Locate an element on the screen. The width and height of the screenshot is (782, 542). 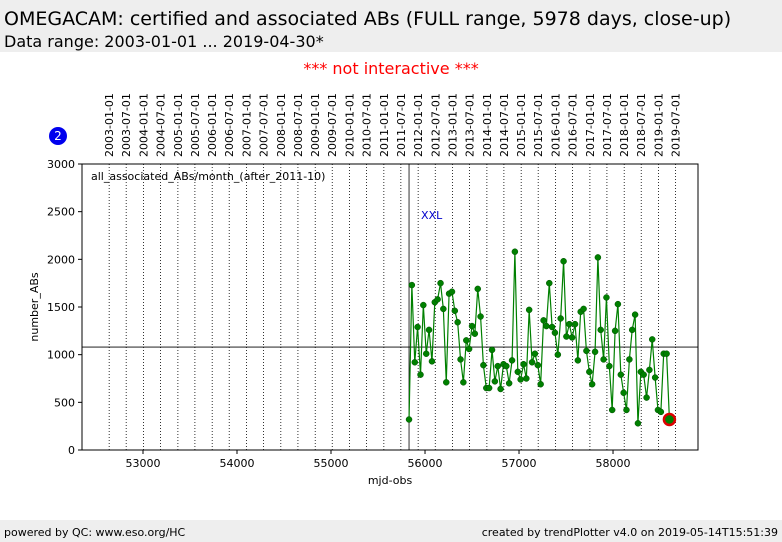
date-tick-label: 2009-01-01 is located at coordinates (315, 125).